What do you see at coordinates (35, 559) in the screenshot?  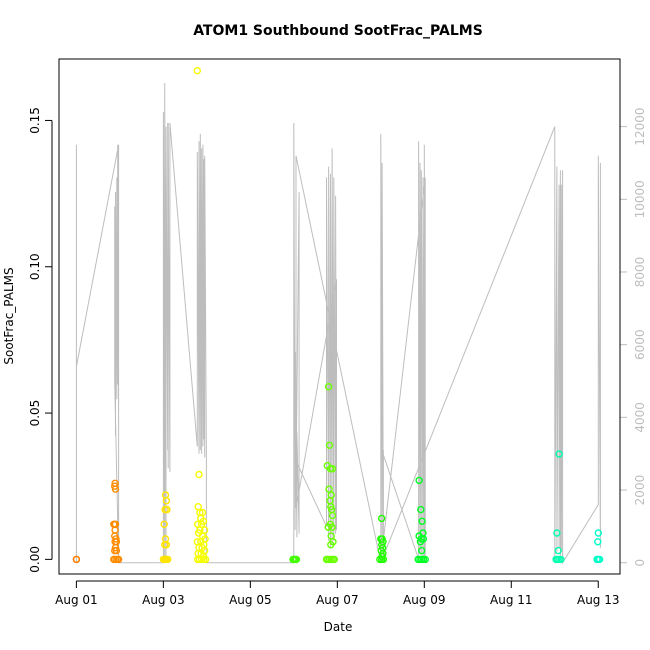 I see `y-tick-label: 0.00` at bounding box center [35, 559].